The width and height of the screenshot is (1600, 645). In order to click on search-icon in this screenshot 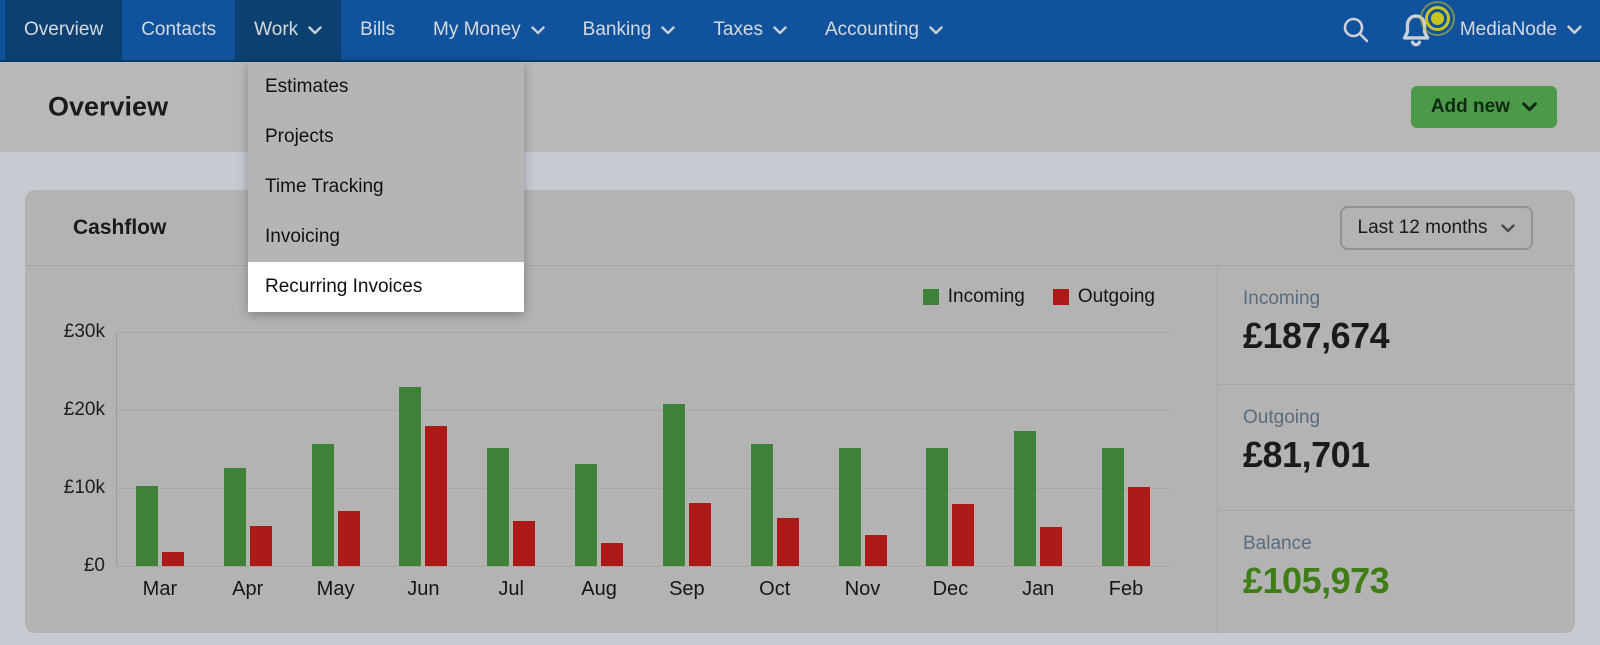, I will do `click(1356, 30)`.